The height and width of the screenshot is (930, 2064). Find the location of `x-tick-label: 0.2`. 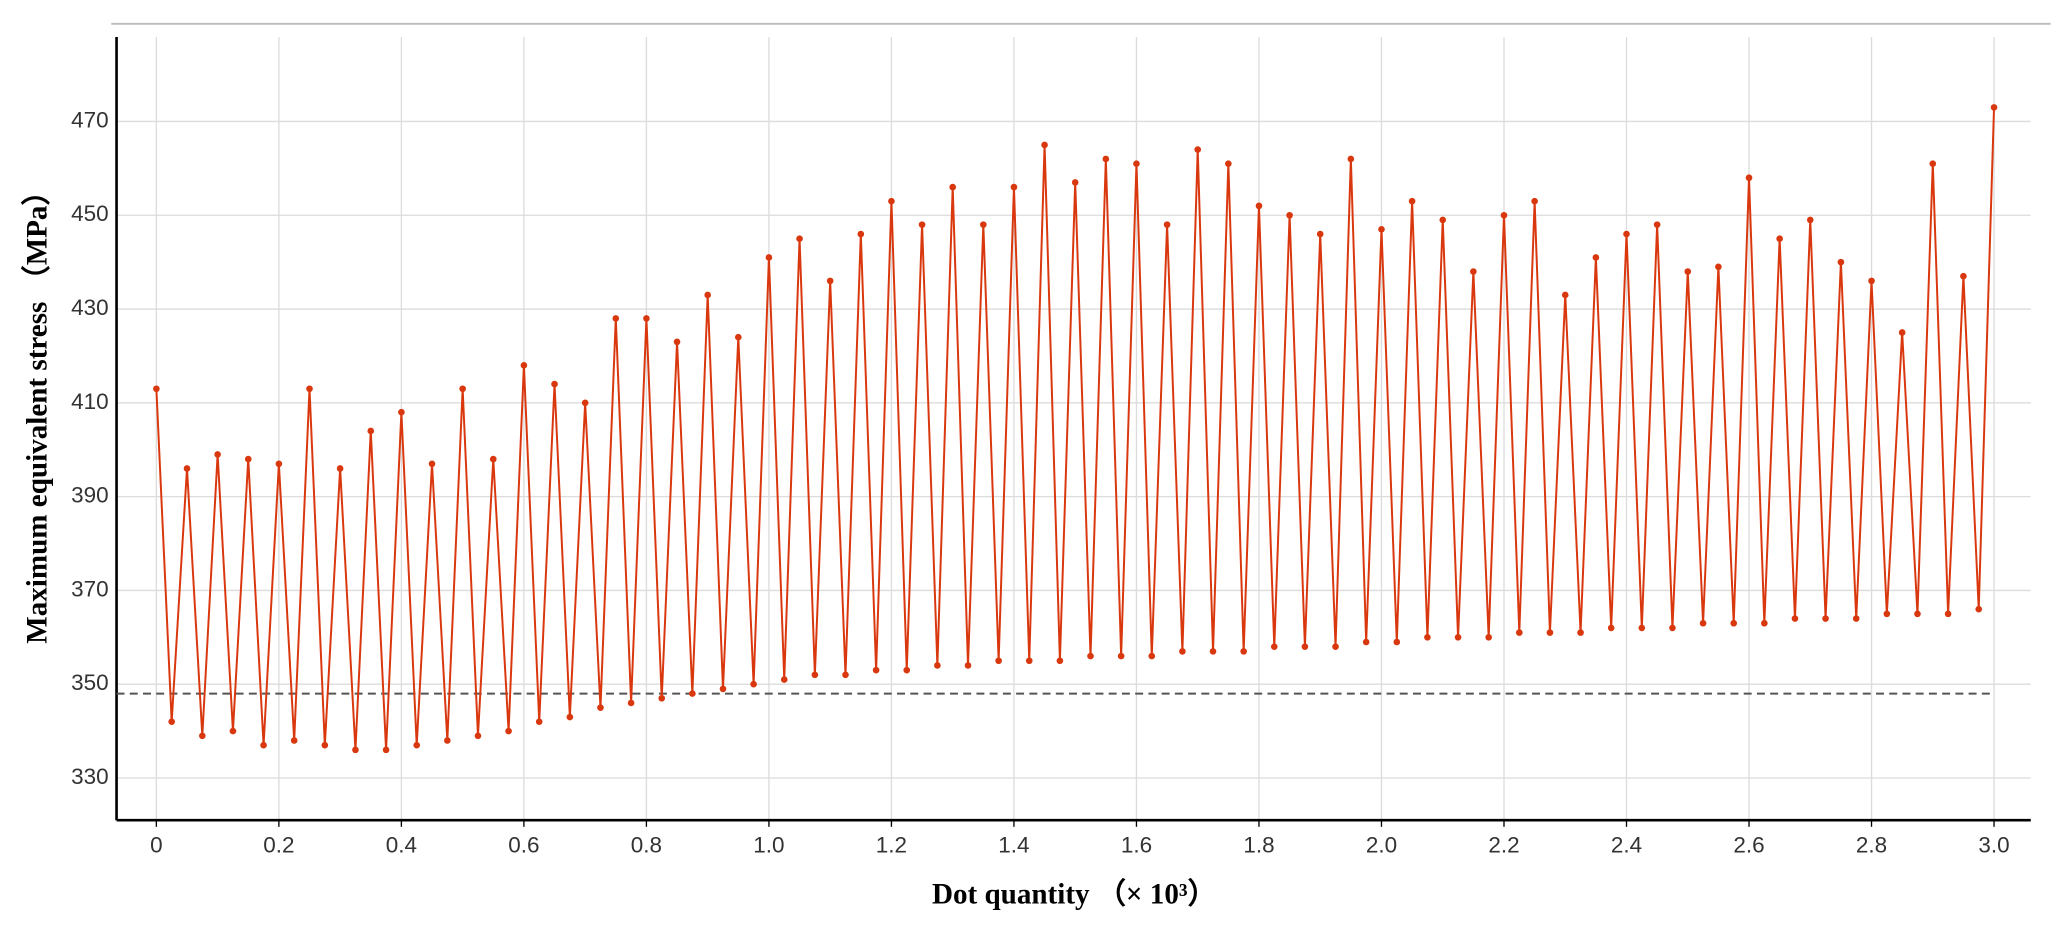

x-tick-label: 0.2 is located at coordinates (278, 845).